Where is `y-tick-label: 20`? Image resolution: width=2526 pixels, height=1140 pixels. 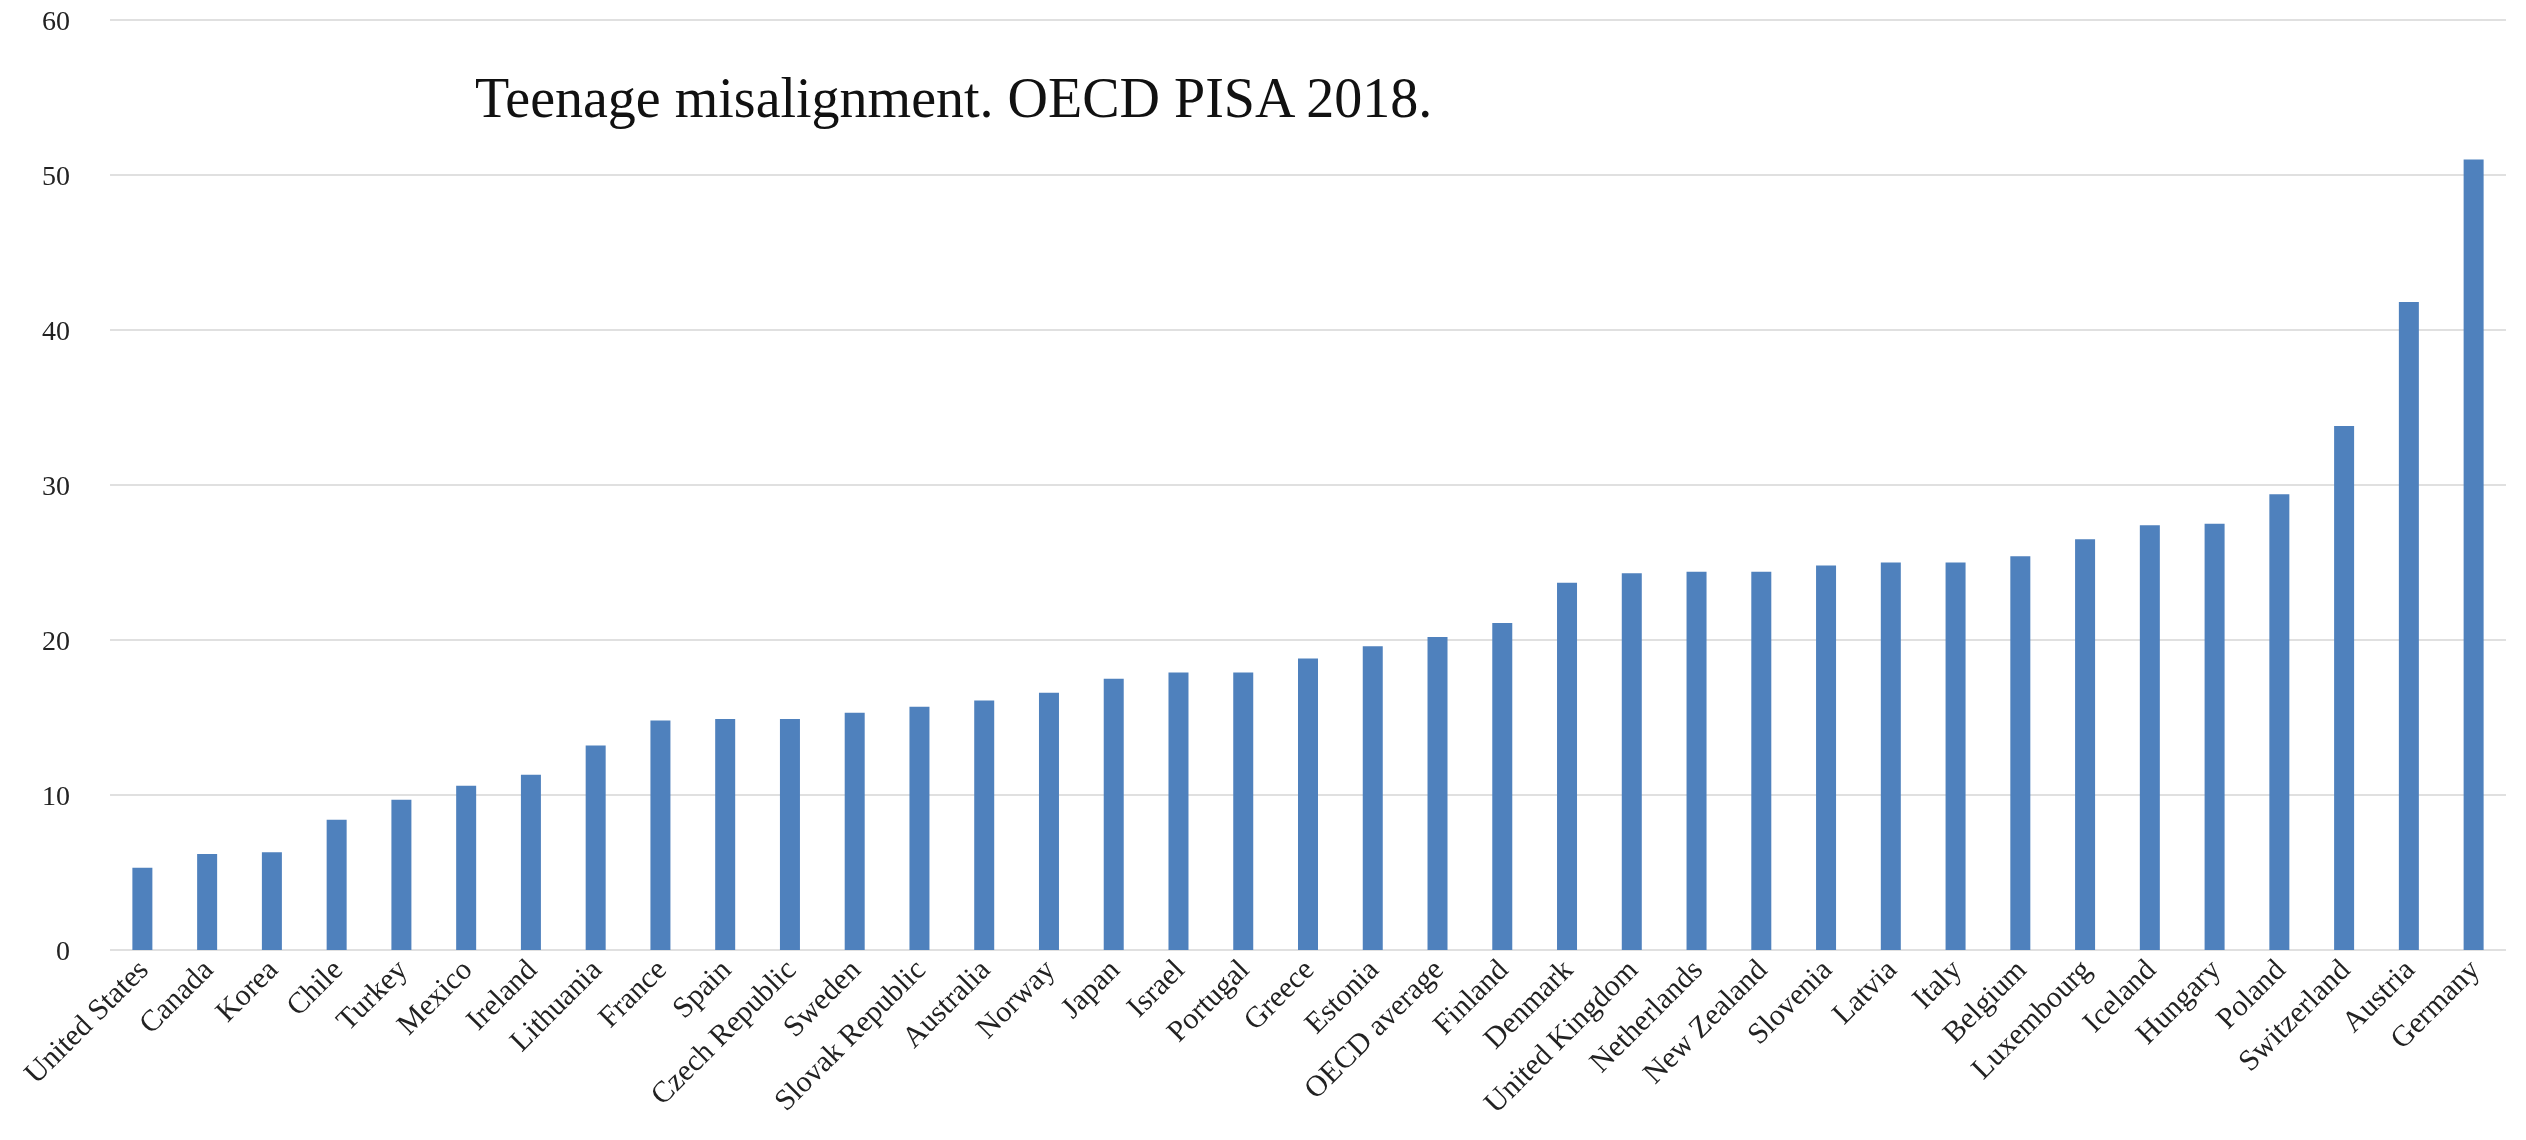 y-tick-label: 20 is located at coordinates (56, 640).